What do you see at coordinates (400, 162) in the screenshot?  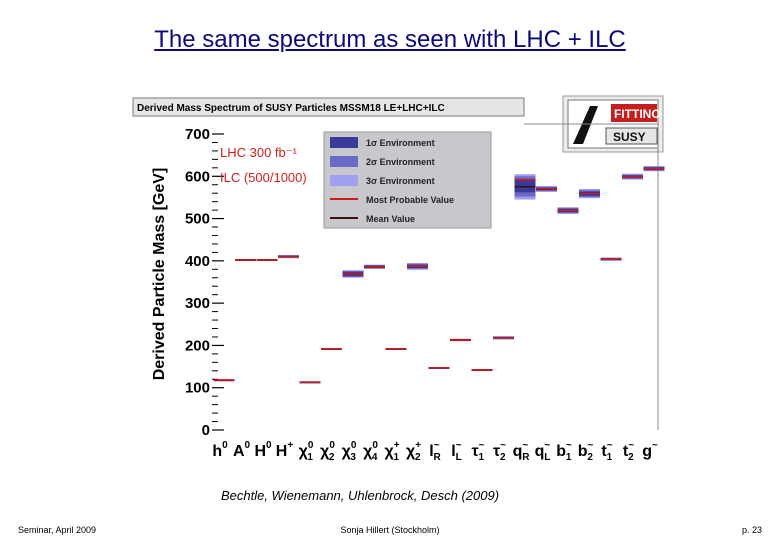 I see `legend-label-2sigma: 2σ Environment` at bounding box center [400, 162].